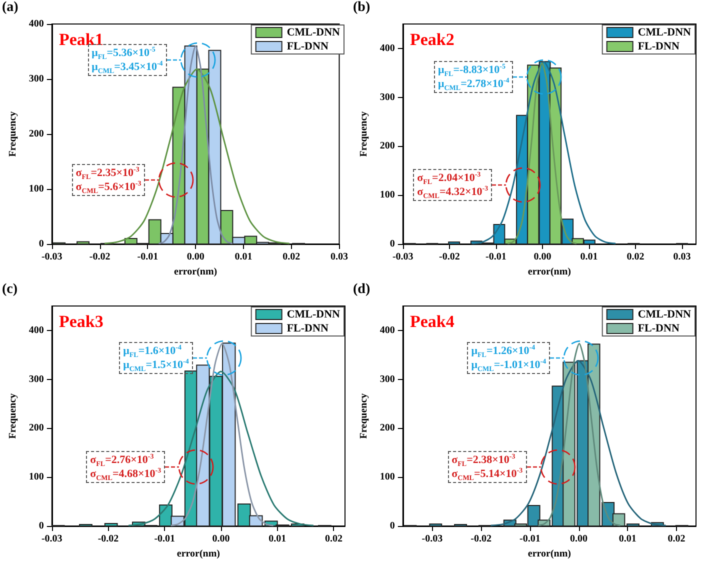 This screenshot has height=564, width=702. What do you see at coordinates (126, 467) in the screenshot?
I see `text: σ$_{FL}$=2.76×10$^{-3}$ σ$_{CML}$=4.68×10$^{-3}$` at bounding box center [126, 467].